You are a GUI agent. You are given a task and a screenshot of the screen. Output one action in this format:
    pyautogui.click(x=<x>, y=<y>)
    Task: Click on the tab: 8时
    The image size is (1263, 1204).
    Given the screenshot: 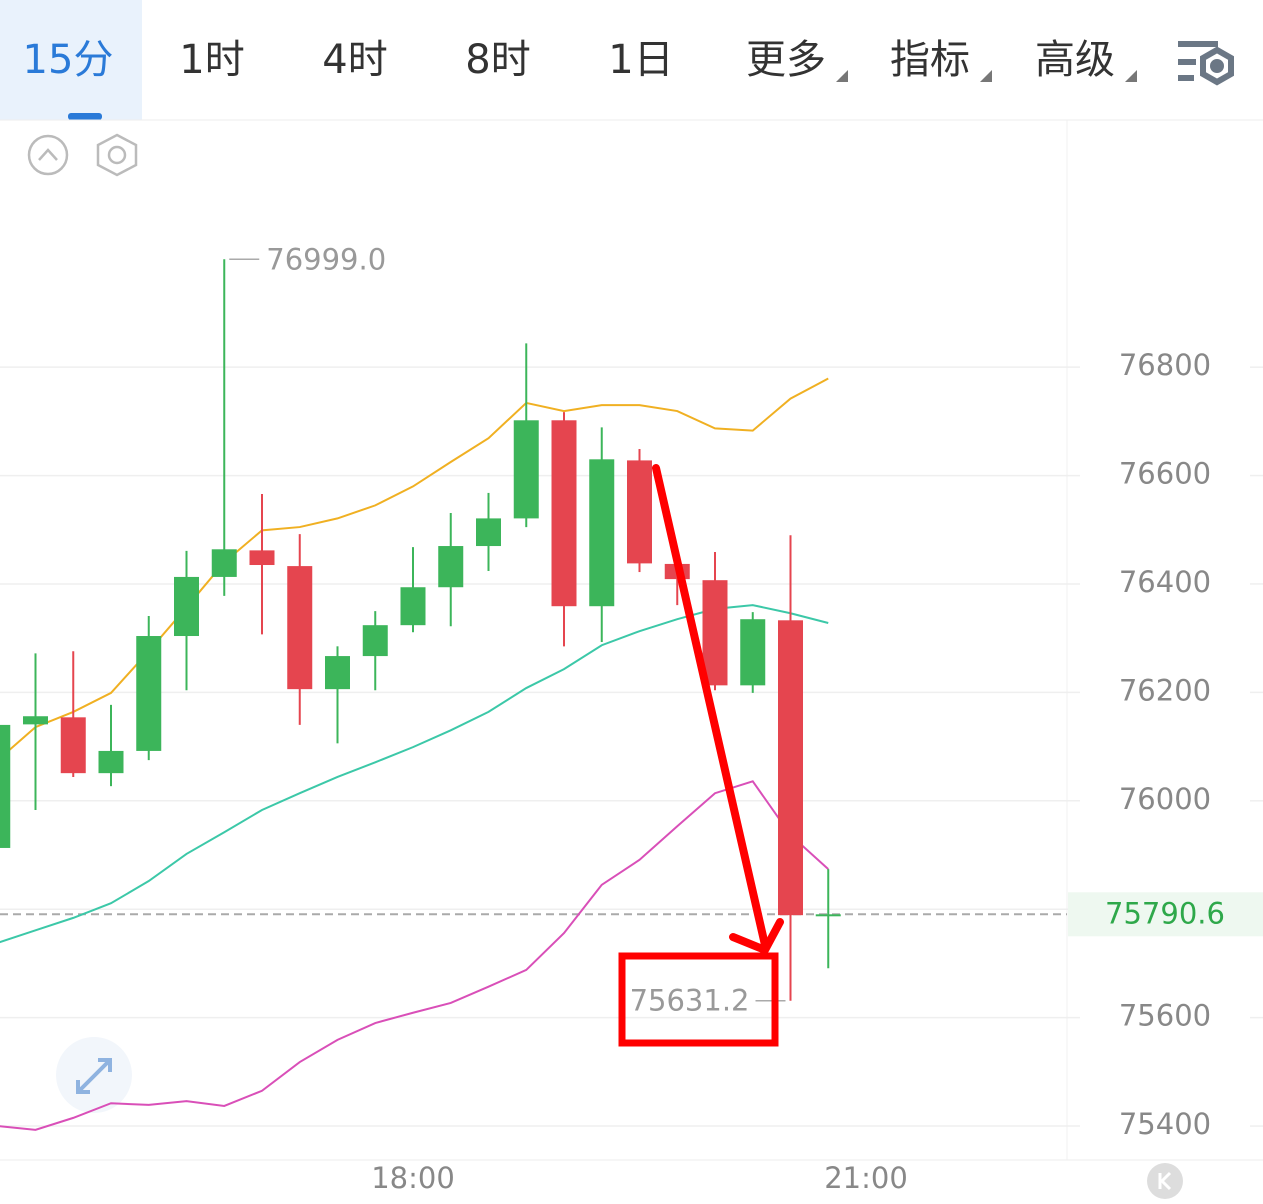 What is the action you would take?
    pyautogui.click(x=497, y=60)
    